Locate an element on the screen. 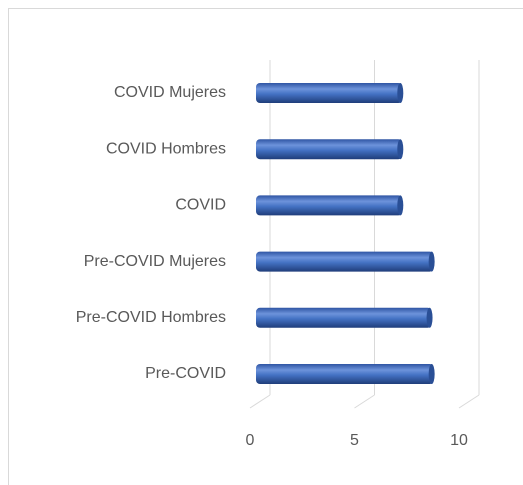  y-tick-label: COVID Hombres is located at coordinates (166, 148).